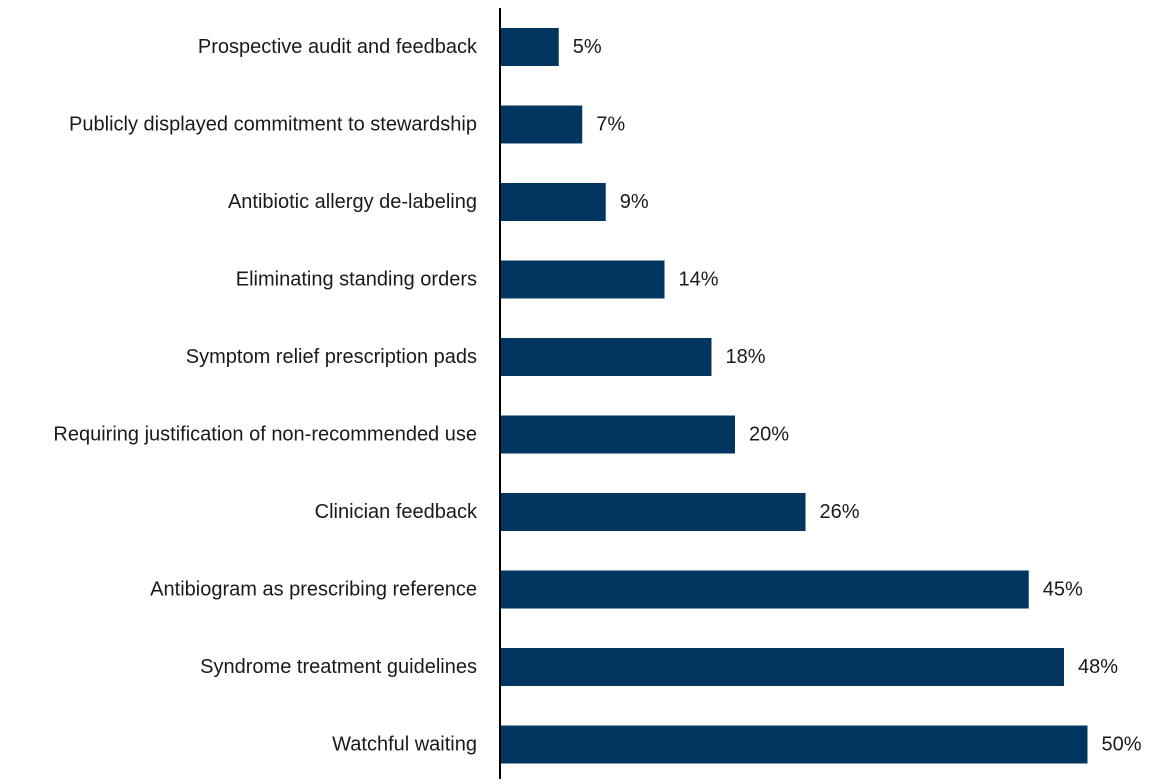 The height and width of the screenshot is (784, 1152). I want to click on value-label-6: 26%, so click(840, 512).